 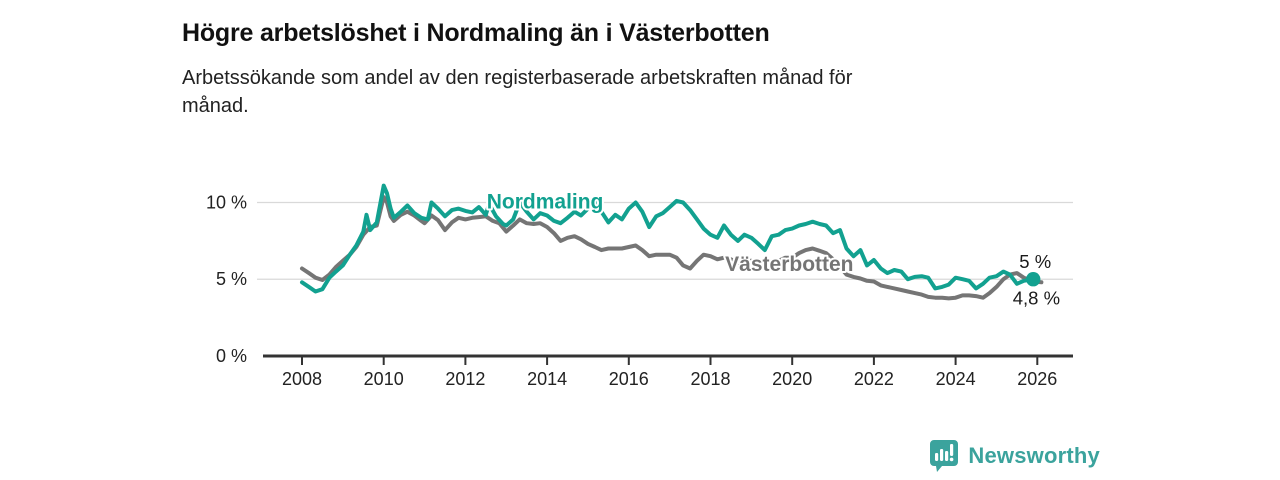 I want to click on y-tick-label-10pct: 10 %, so click(x=226, y=202).